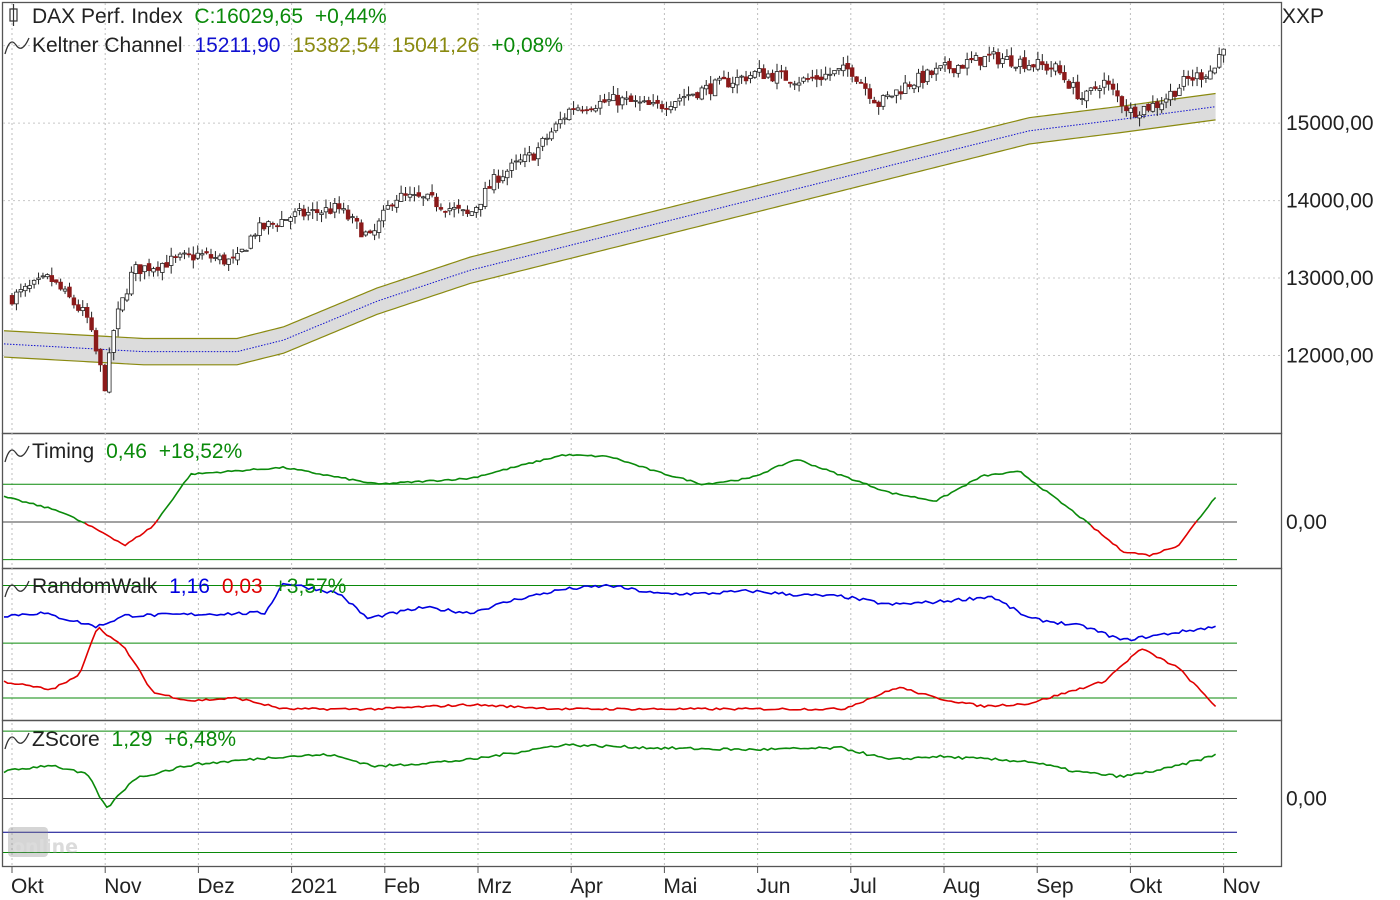  Describe the element at coordinates (28, 842) in the screenshot. I see `online-logo-box` at that location.